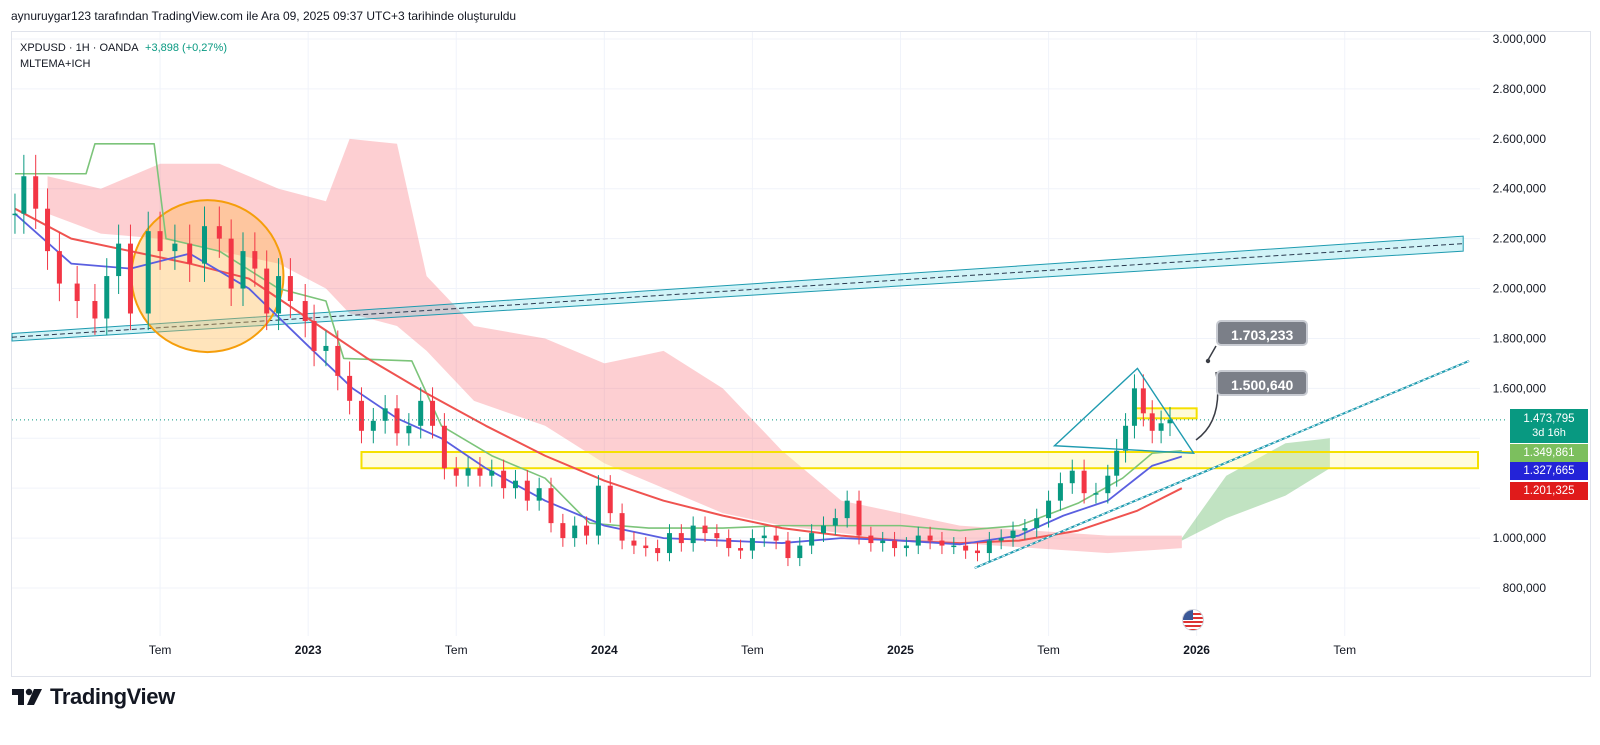 The height and width of the screenshot is (745, 1600). What do you see at coordinates (919, 460) in the screenshot?
I see `support-zone` at bounding box center [919, 460].